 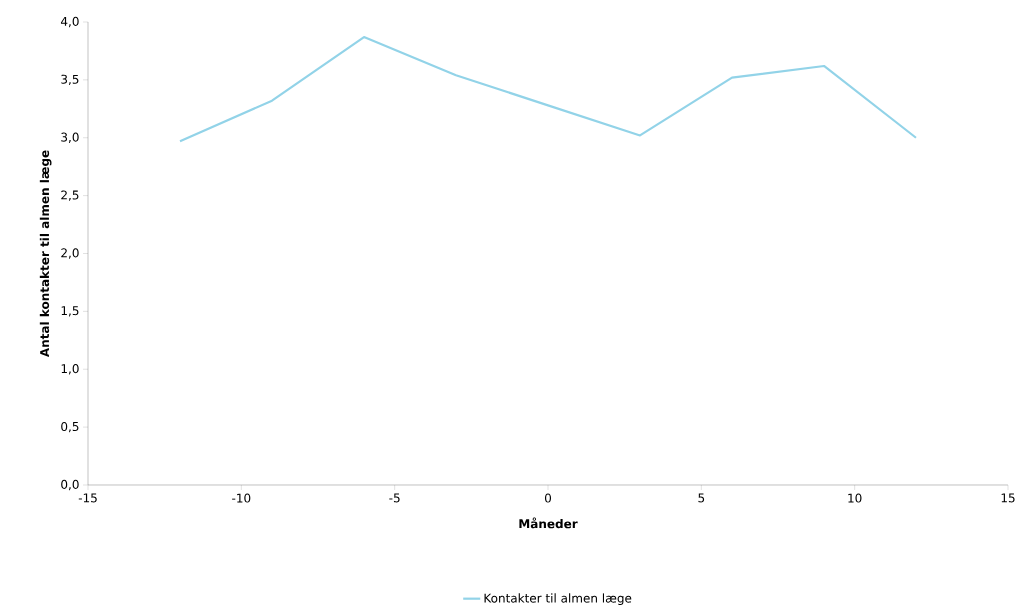 What do you see at coordinates (70, 427) in the screenshot?
I see `y-tick-label: 0,5` at bounding box center [70, 427].